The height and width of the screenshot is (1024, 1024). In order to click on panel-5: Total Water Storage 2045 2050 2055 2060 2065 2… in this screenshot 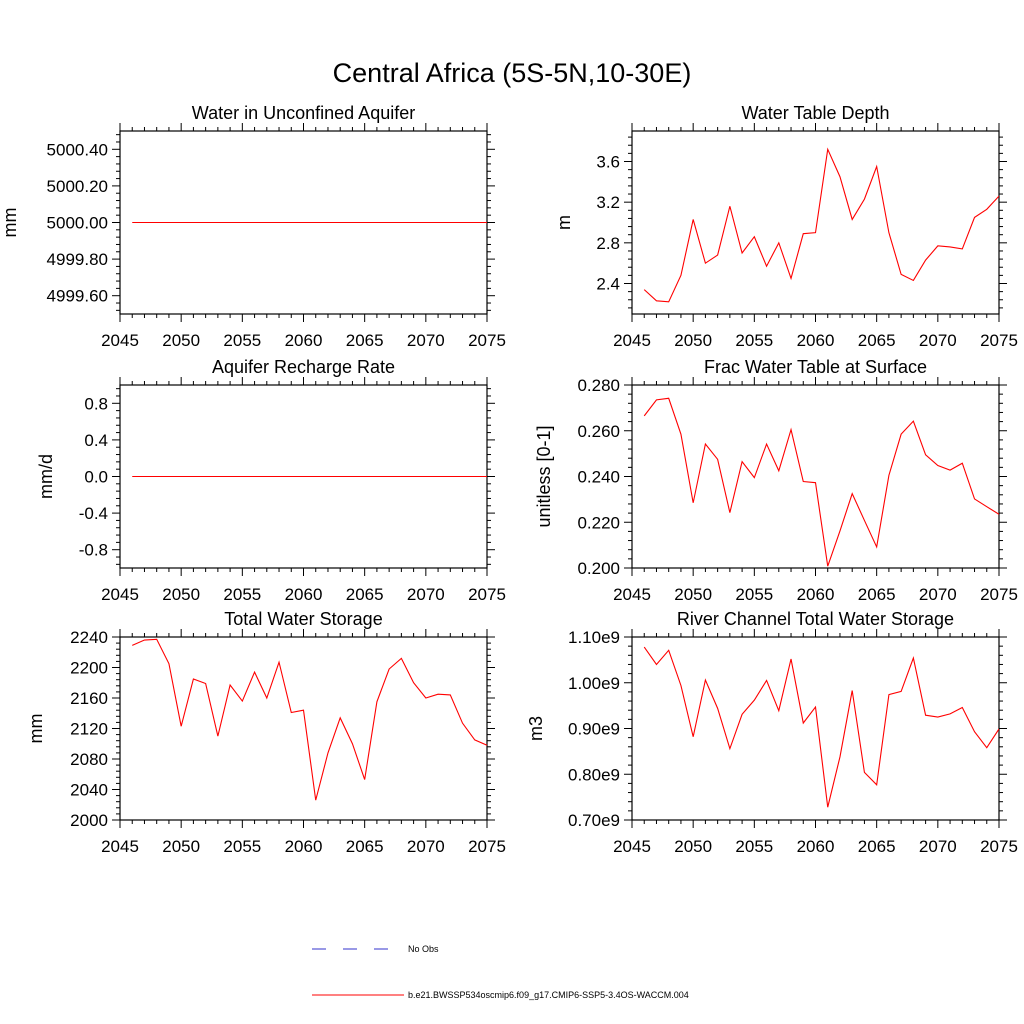, I will do `click(266, 732)`.